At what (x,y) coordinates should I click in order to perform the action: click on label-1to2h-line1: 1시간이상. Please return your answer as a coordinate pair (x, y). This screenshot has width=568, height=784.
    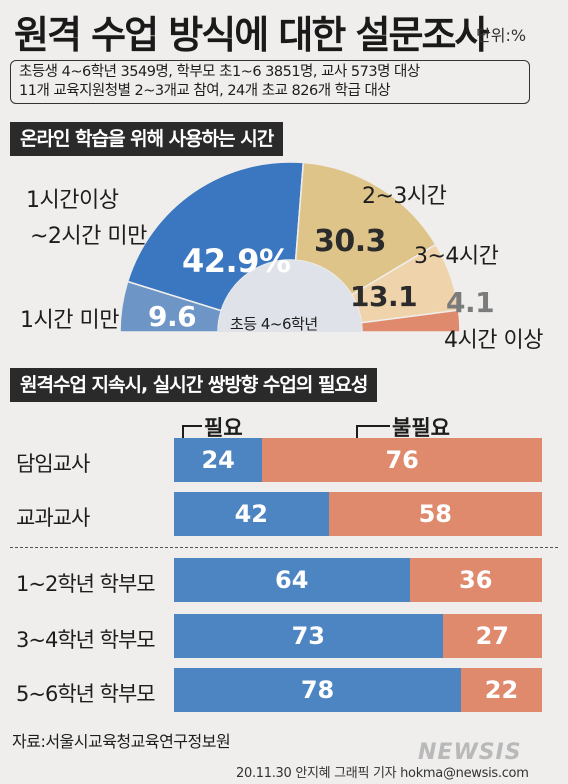
    Looking at the image, I should click on (72, 200).